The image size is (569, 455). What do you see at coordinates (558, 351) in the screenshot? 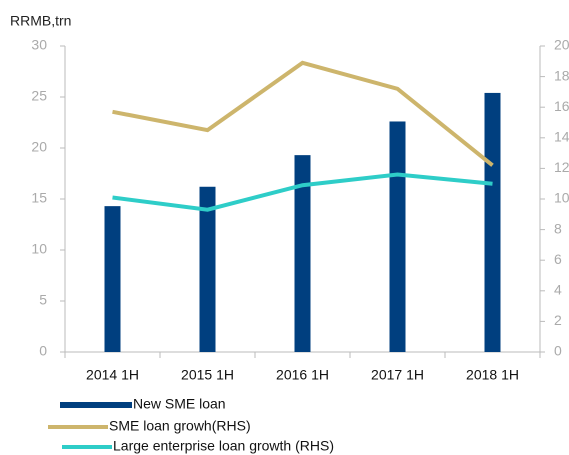
I see `y2-tick-label: 0` at bounding box center [558, 351].